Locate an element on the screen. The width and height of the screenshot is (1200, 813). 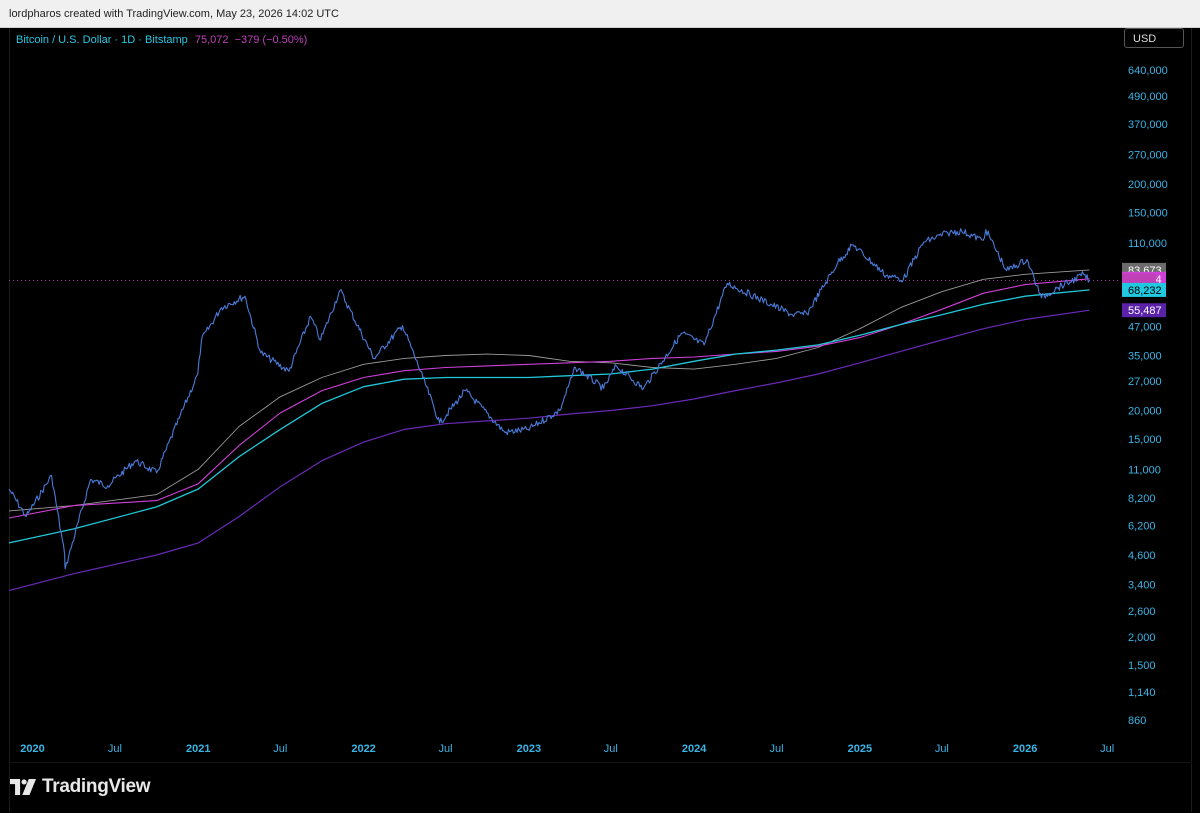
y-tick-label: 8,200 is located at coordinates (1142, 499).